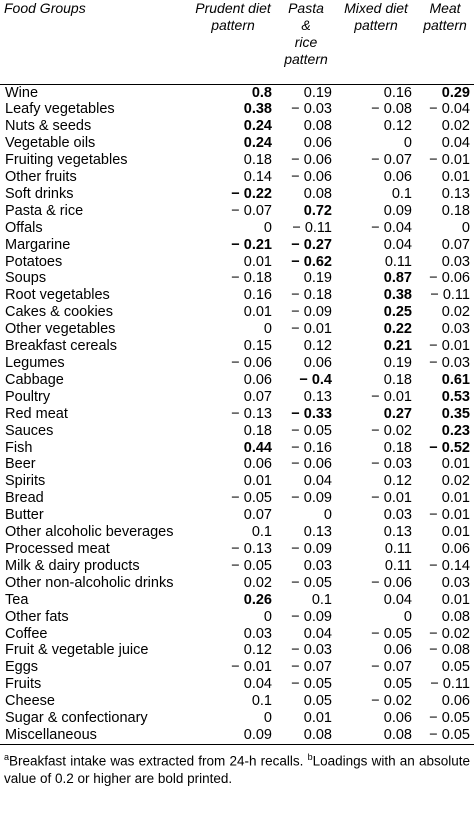 This screenshot has width=474, height=821. What do you see at coordinates (237, 329) in the screenshot?
I see `table-row: Other vegetables 0 − 0.01 0.22 0.03` at bounding box center [237, 329].